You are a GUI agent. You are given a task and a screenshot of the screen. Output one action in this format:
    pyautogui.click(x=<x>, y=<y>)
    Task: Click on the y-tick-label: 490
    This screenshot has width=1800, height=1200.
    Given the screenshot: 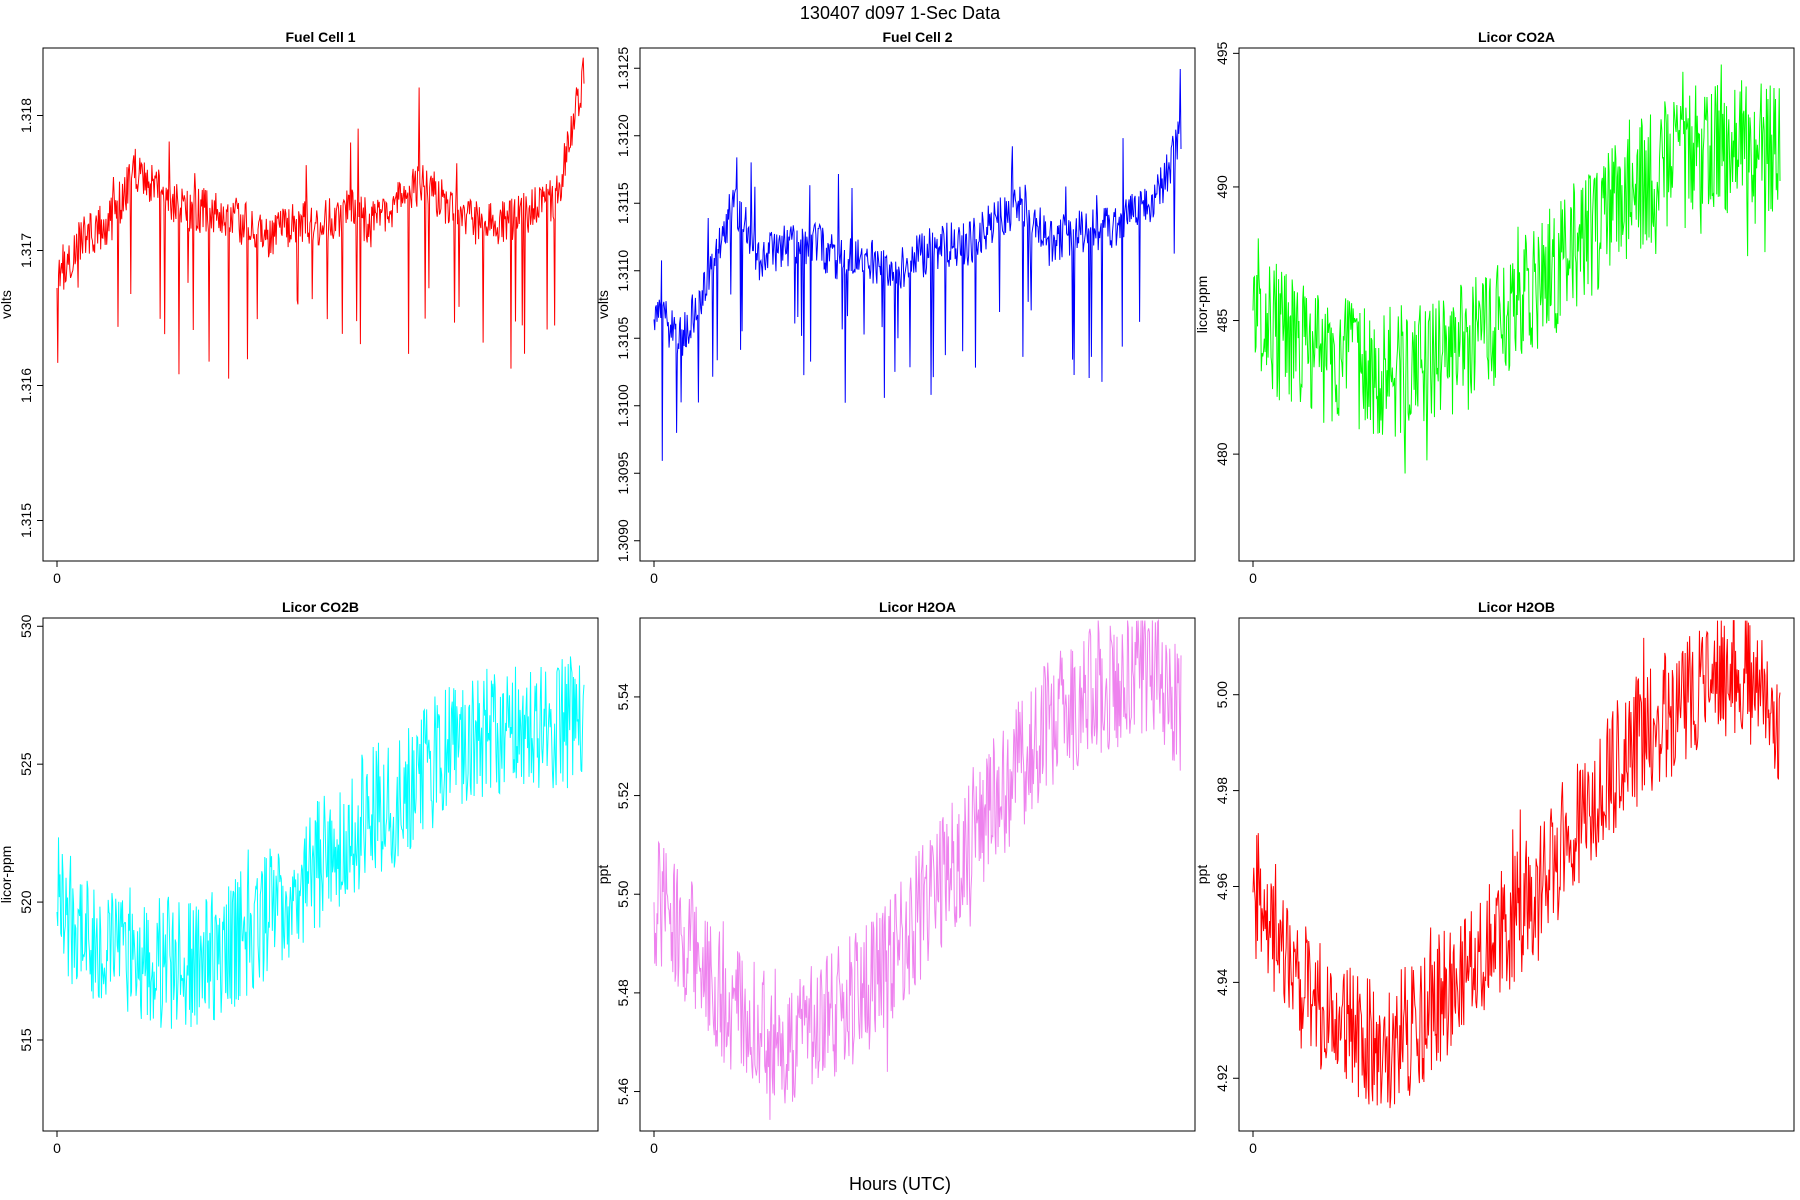 What is the action you would take?
    pyautogui.click(x=1222, y=187)
    